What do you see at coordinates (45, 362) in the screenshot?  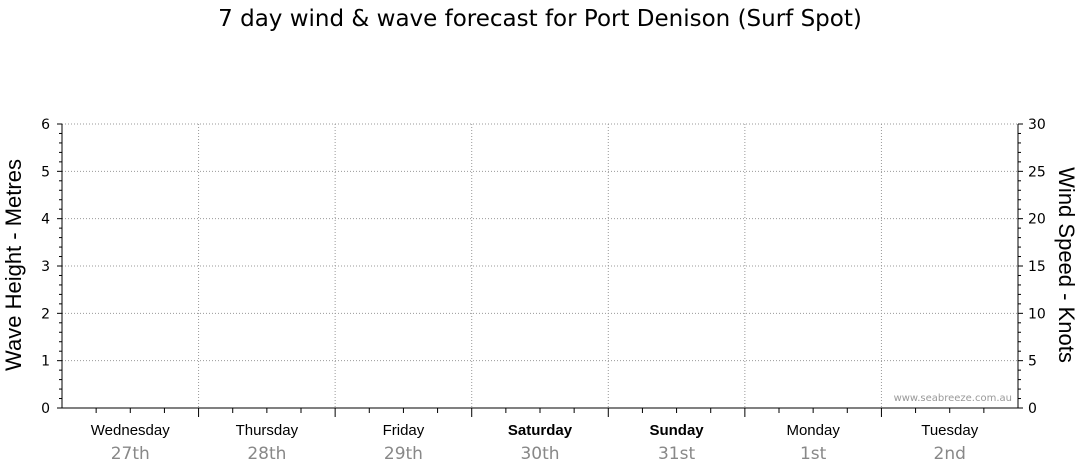 I see `left-tick-label: 1` at bounding box center [45, 362].